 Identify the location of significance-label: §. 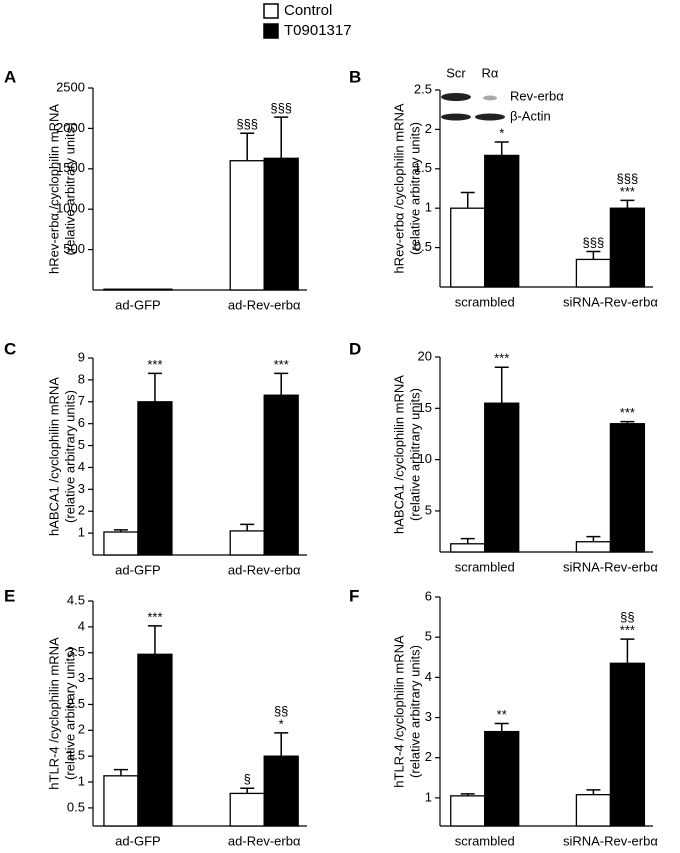
(247, 779).